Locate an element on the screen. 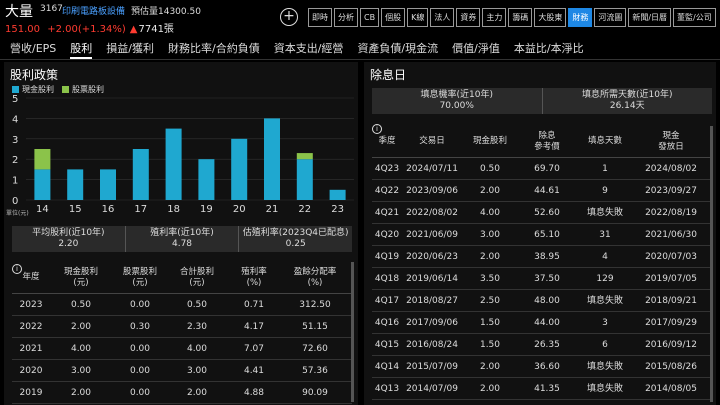 The width and height of the screenshot is (720, 405). table-cell: 6 is located at coordinates (605, 345).